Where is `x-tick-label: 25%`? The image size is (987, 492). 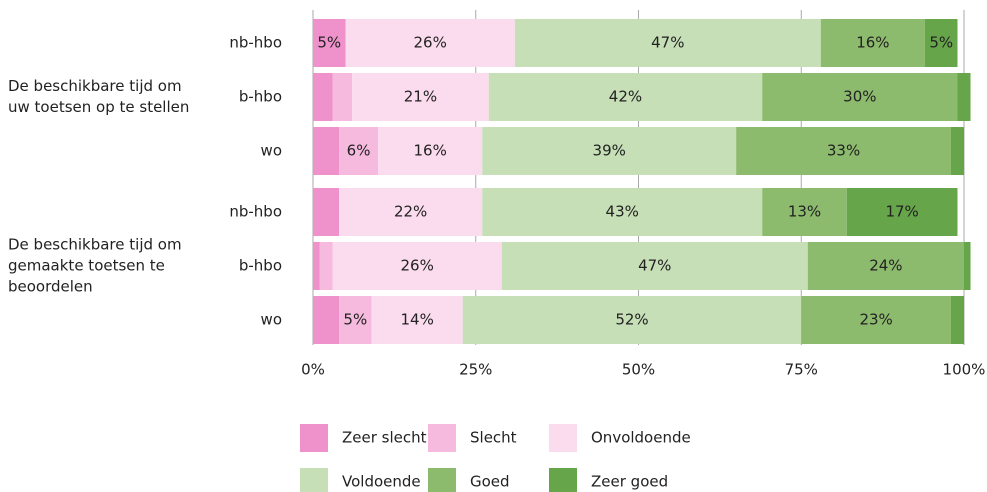
x-tick-label: 25% is located at coordinates (475, 370).